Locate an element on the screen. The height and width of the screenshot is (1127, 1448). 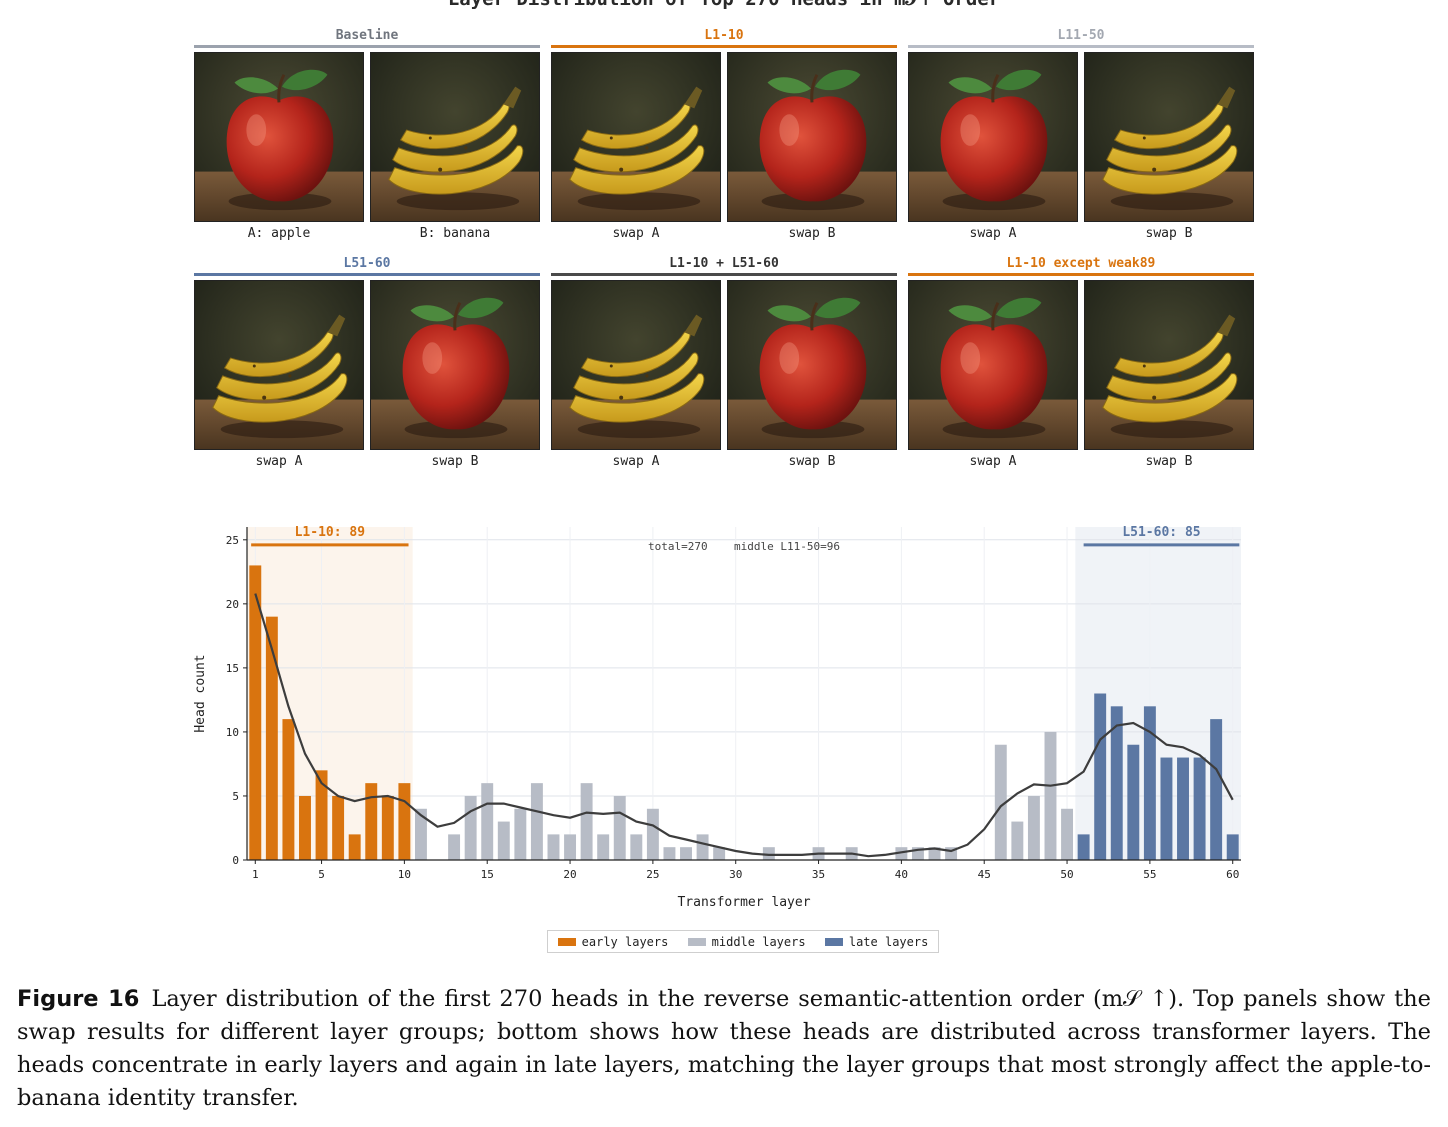
y-tick-label: 0 is located at coordinates (235, 860).